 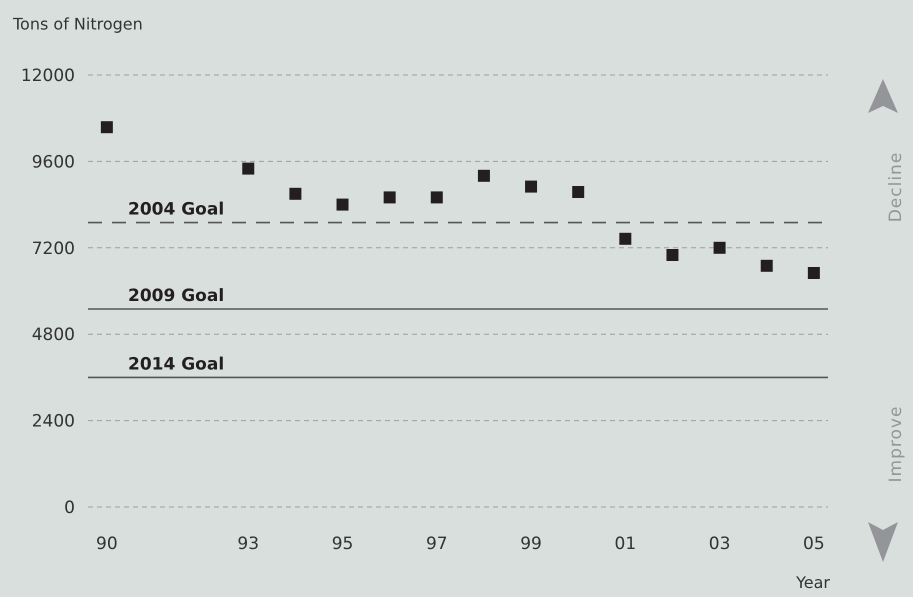 What do you see at coordinates (719, 544) in the screenshot?
I see `x-tick-label: 03` at bounding box center [719, 544].